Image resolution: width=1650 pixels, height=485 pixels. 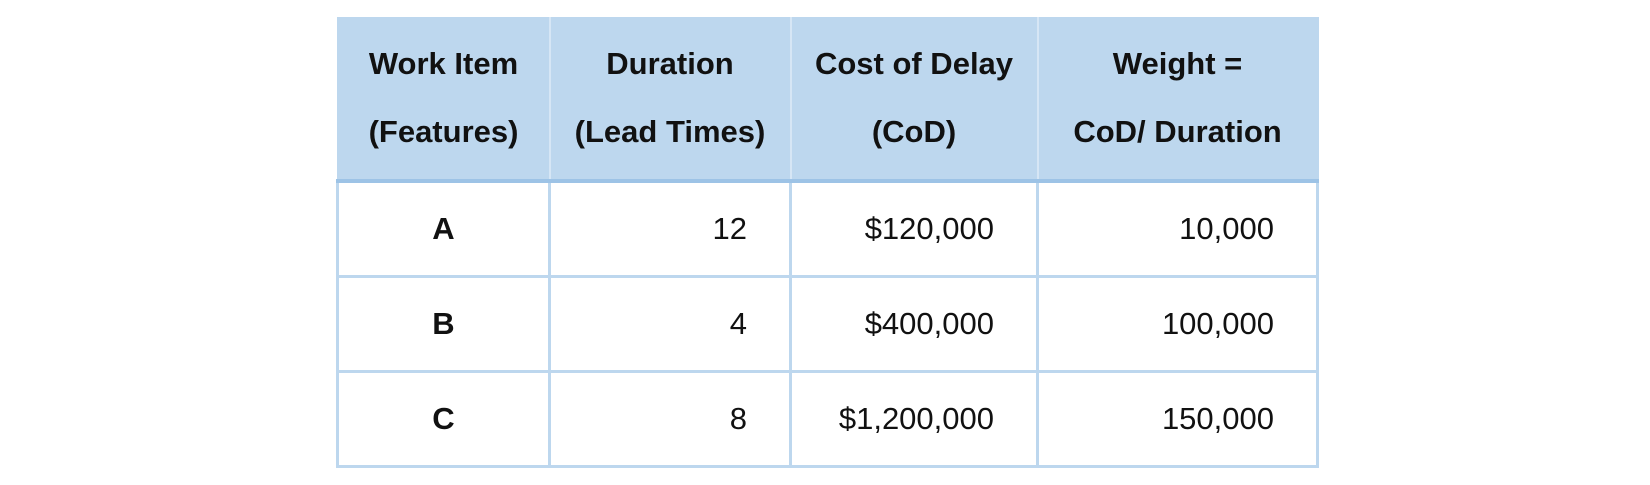 I want to click on duration-cell: 8, so click(x=670, y=419).